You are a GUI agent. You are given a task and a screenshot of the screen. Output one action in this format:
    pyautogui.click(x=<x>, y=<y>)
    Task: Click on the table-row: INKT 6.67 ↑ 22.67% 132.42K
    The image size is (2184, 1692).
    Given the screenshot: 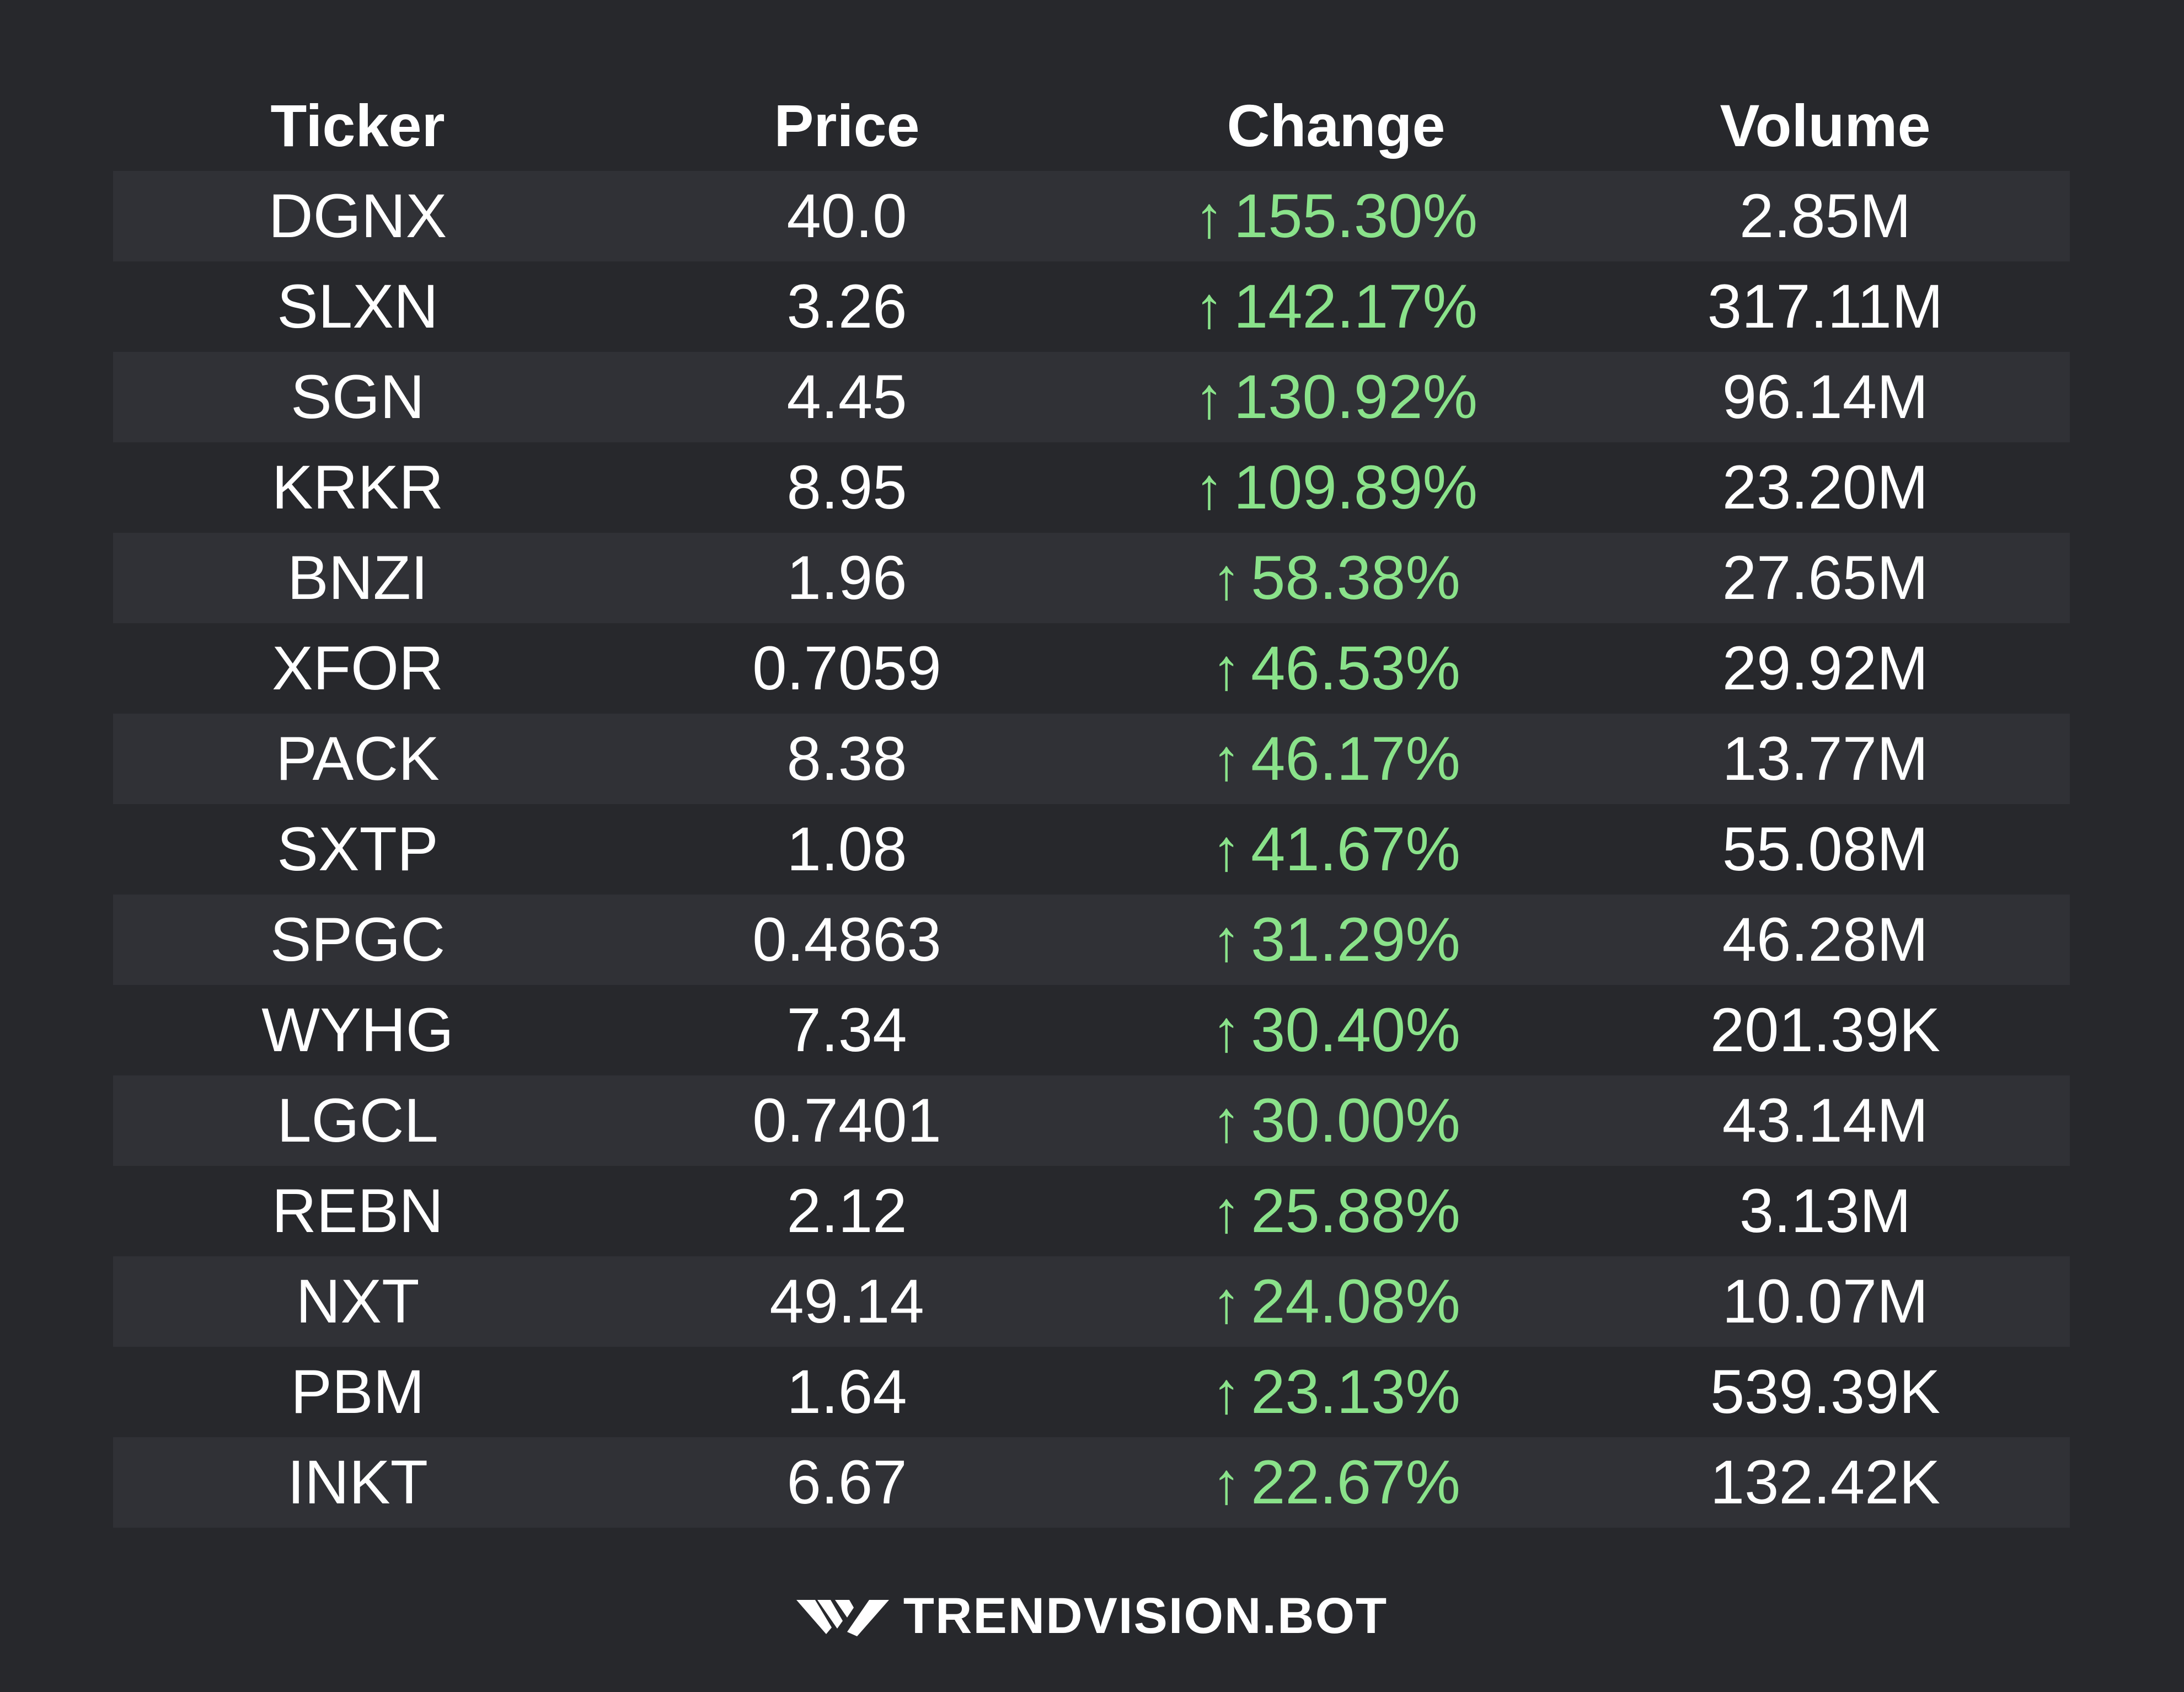 What is the action you would take?
    pyautogui.click(x=1091, y=1482)
    